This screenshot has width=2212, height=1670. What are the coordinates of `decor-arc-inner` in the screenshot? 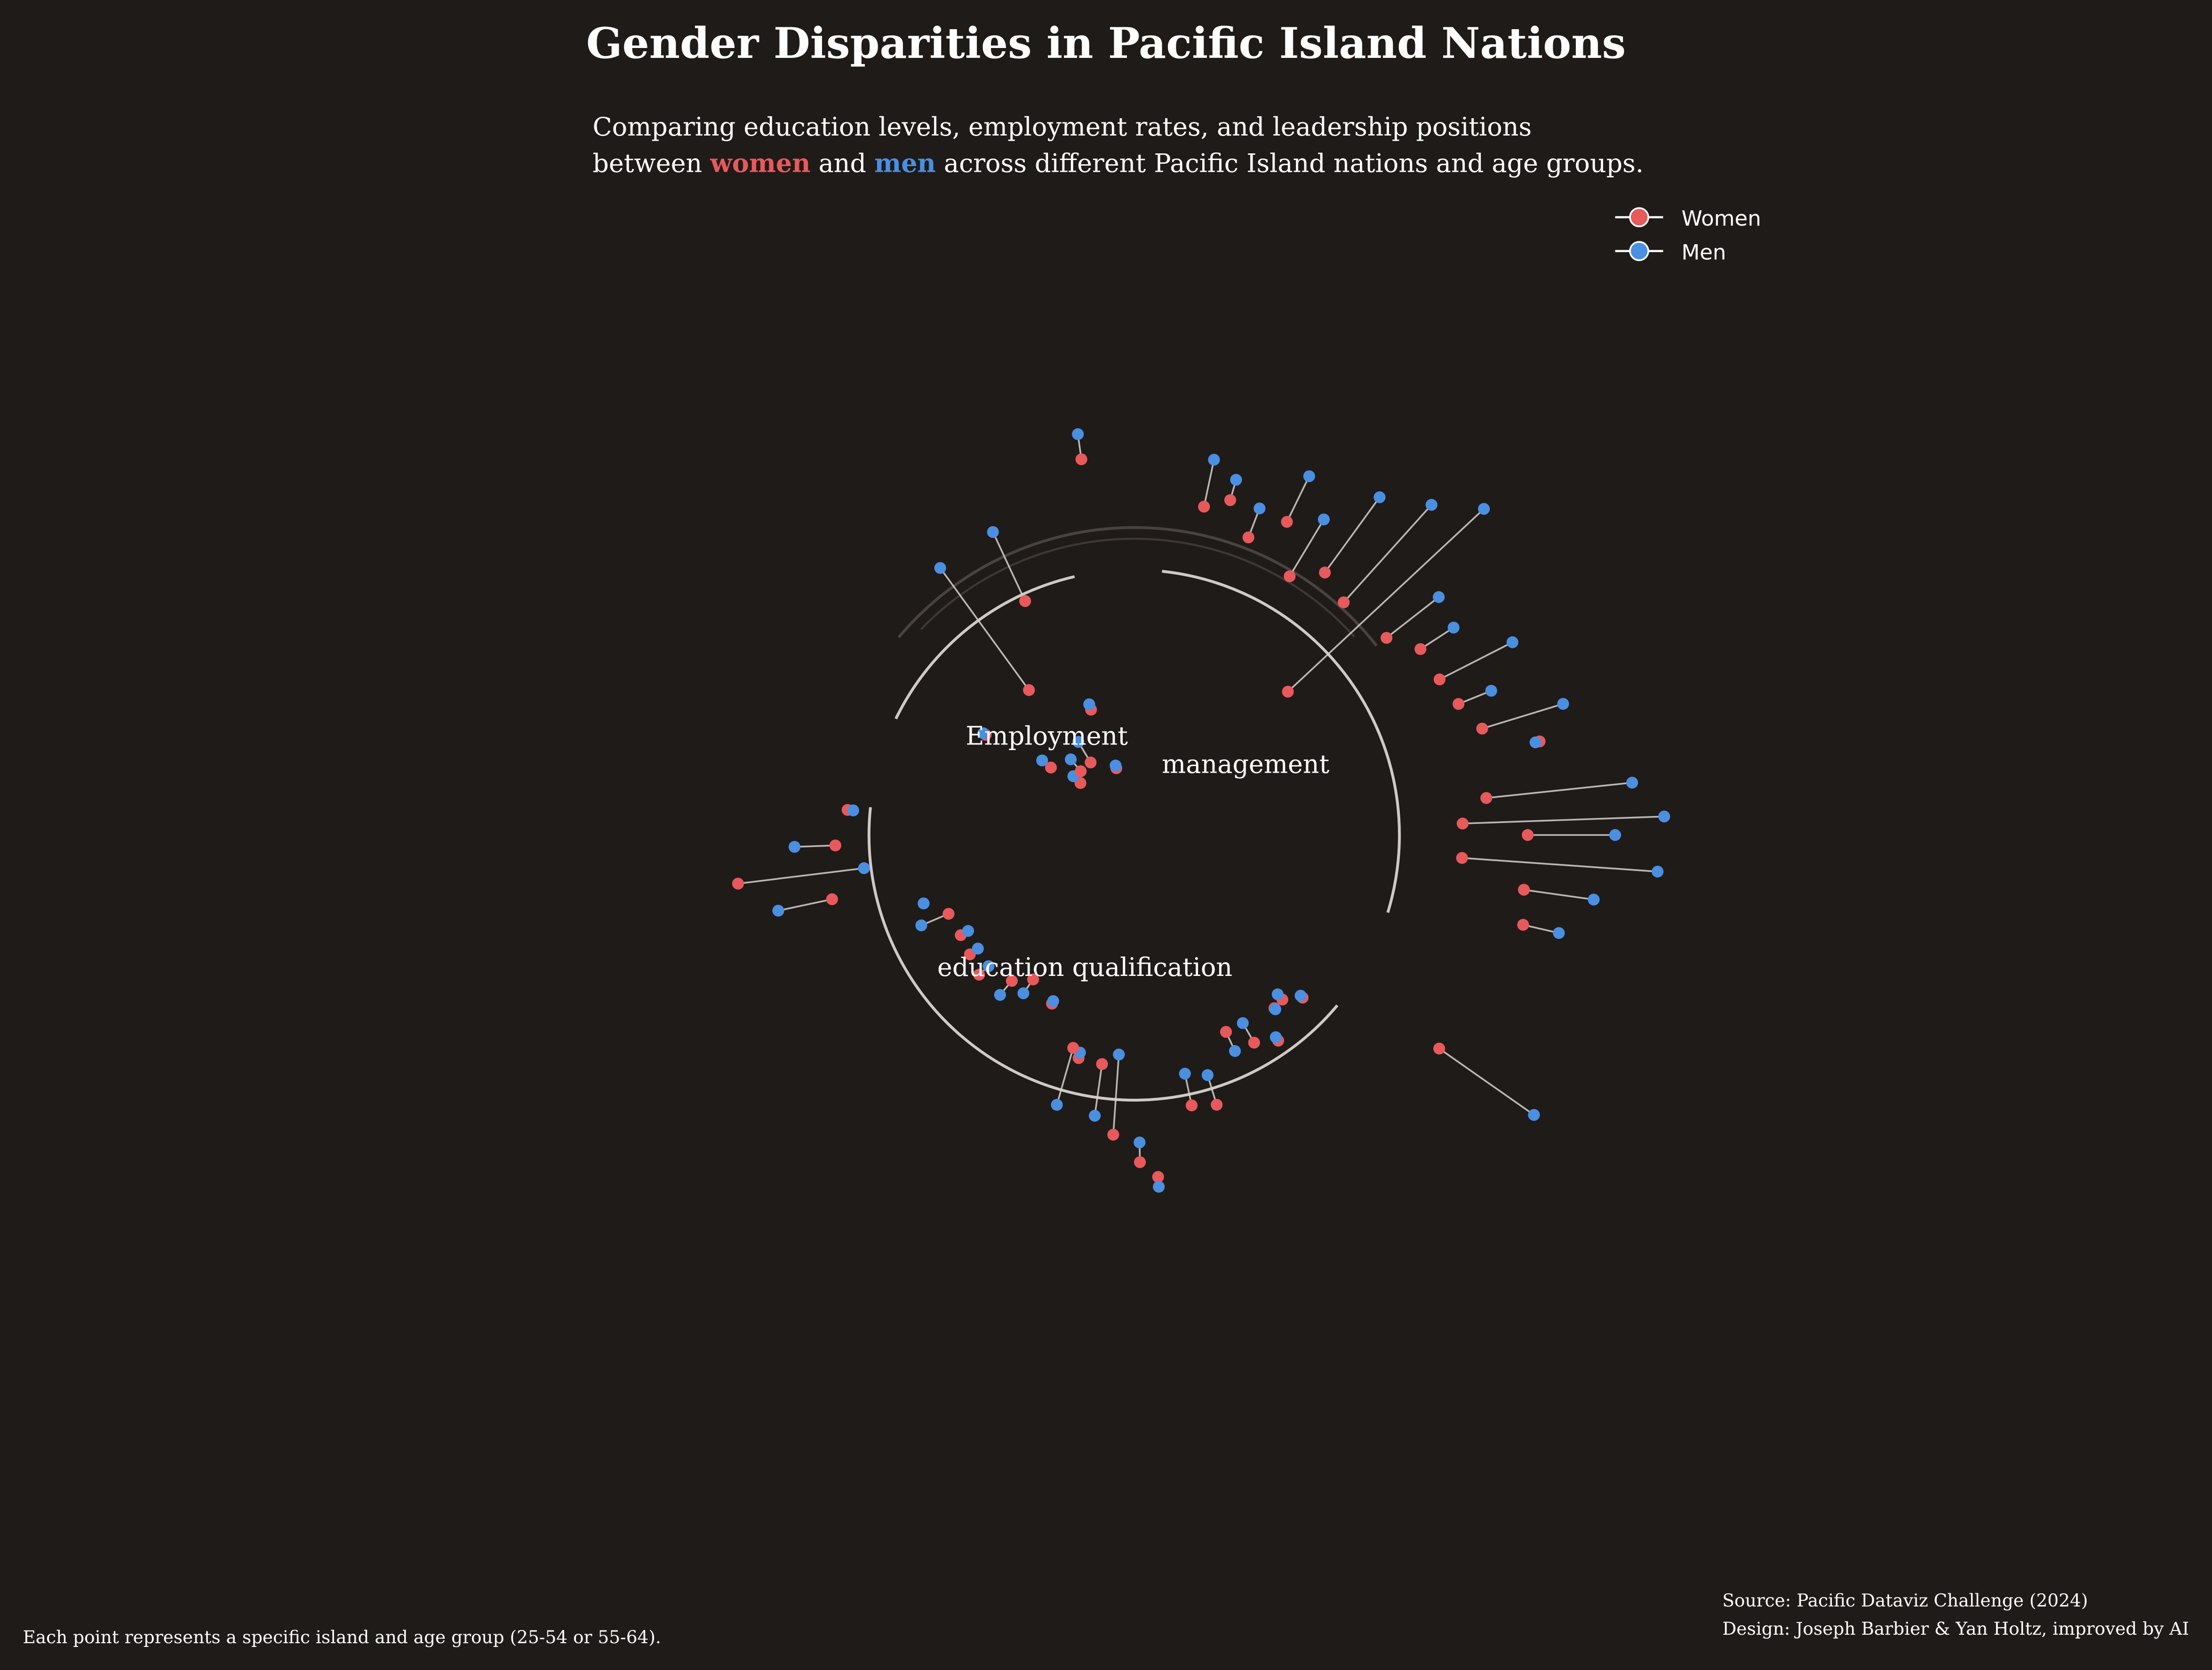 It's located at (1138, 587).